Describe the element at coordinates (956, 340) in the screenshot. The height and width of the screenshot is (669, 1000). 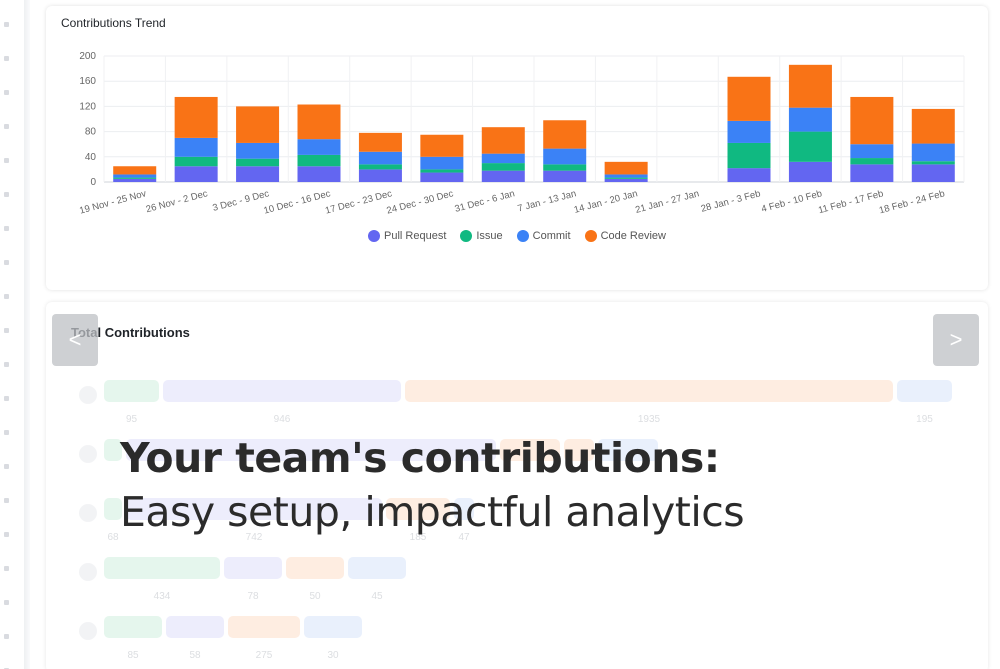
I see `carousel-next-button: >` at that location.